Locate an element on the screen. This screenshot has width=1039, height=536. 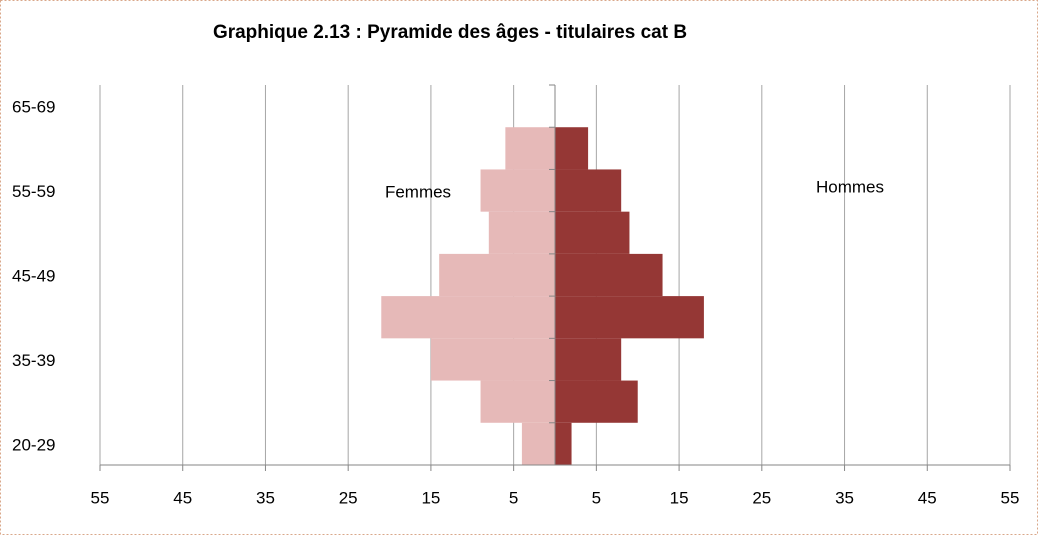
y-tick-label: 45-49 is located at coordinates (33, 275).